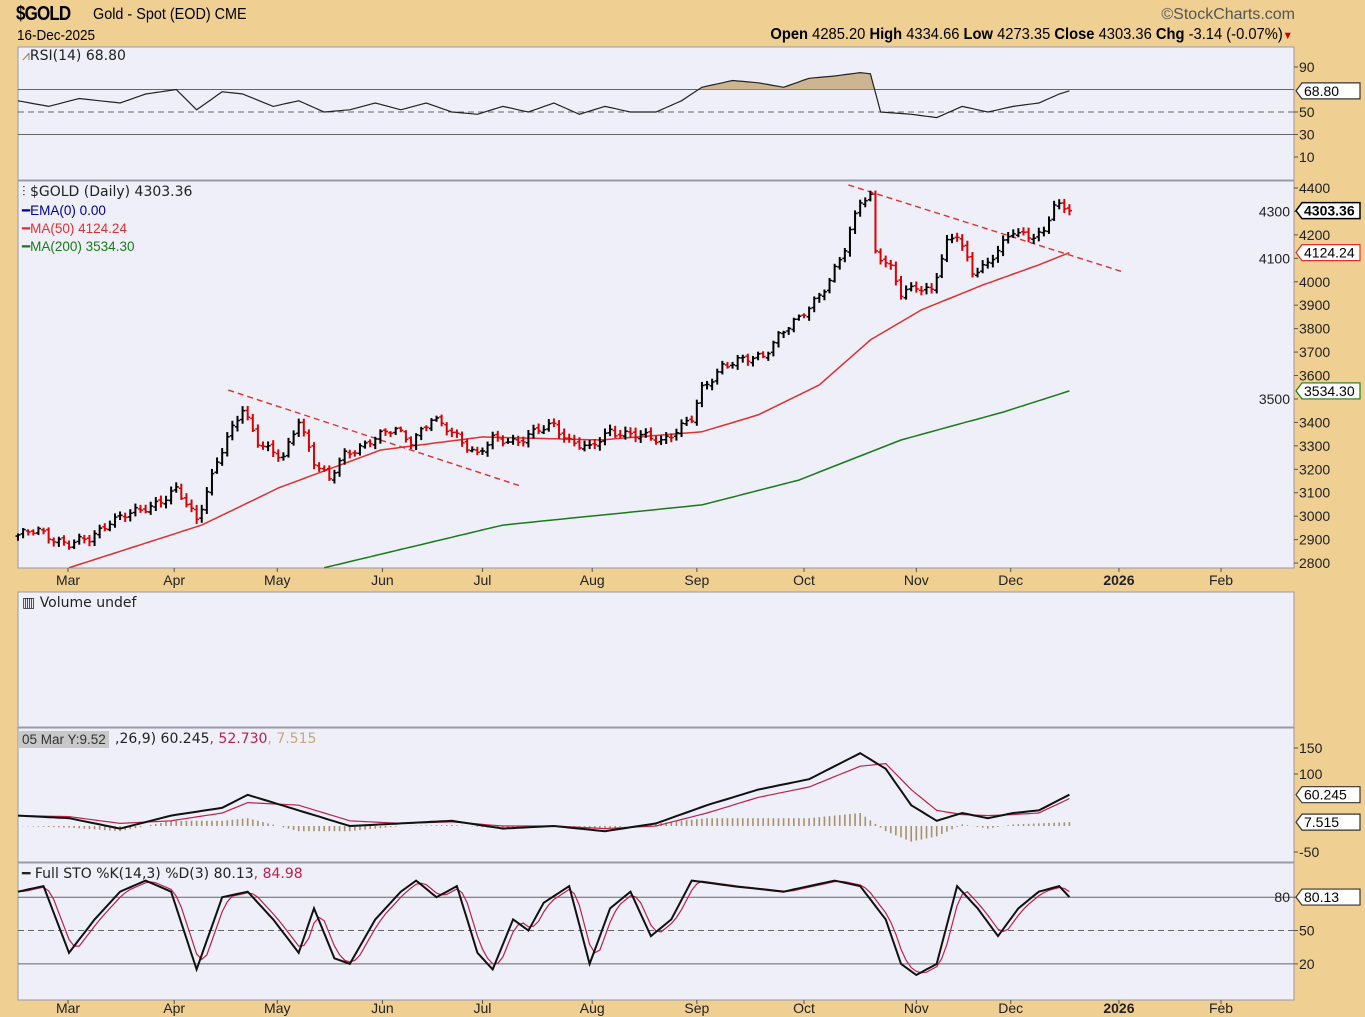 The width and height of the screenshot is (1365, 1017). Describe the element at coordinates (1309, 852) in the screenshot. I see `macd-axis-tick-label: -50` at that location.